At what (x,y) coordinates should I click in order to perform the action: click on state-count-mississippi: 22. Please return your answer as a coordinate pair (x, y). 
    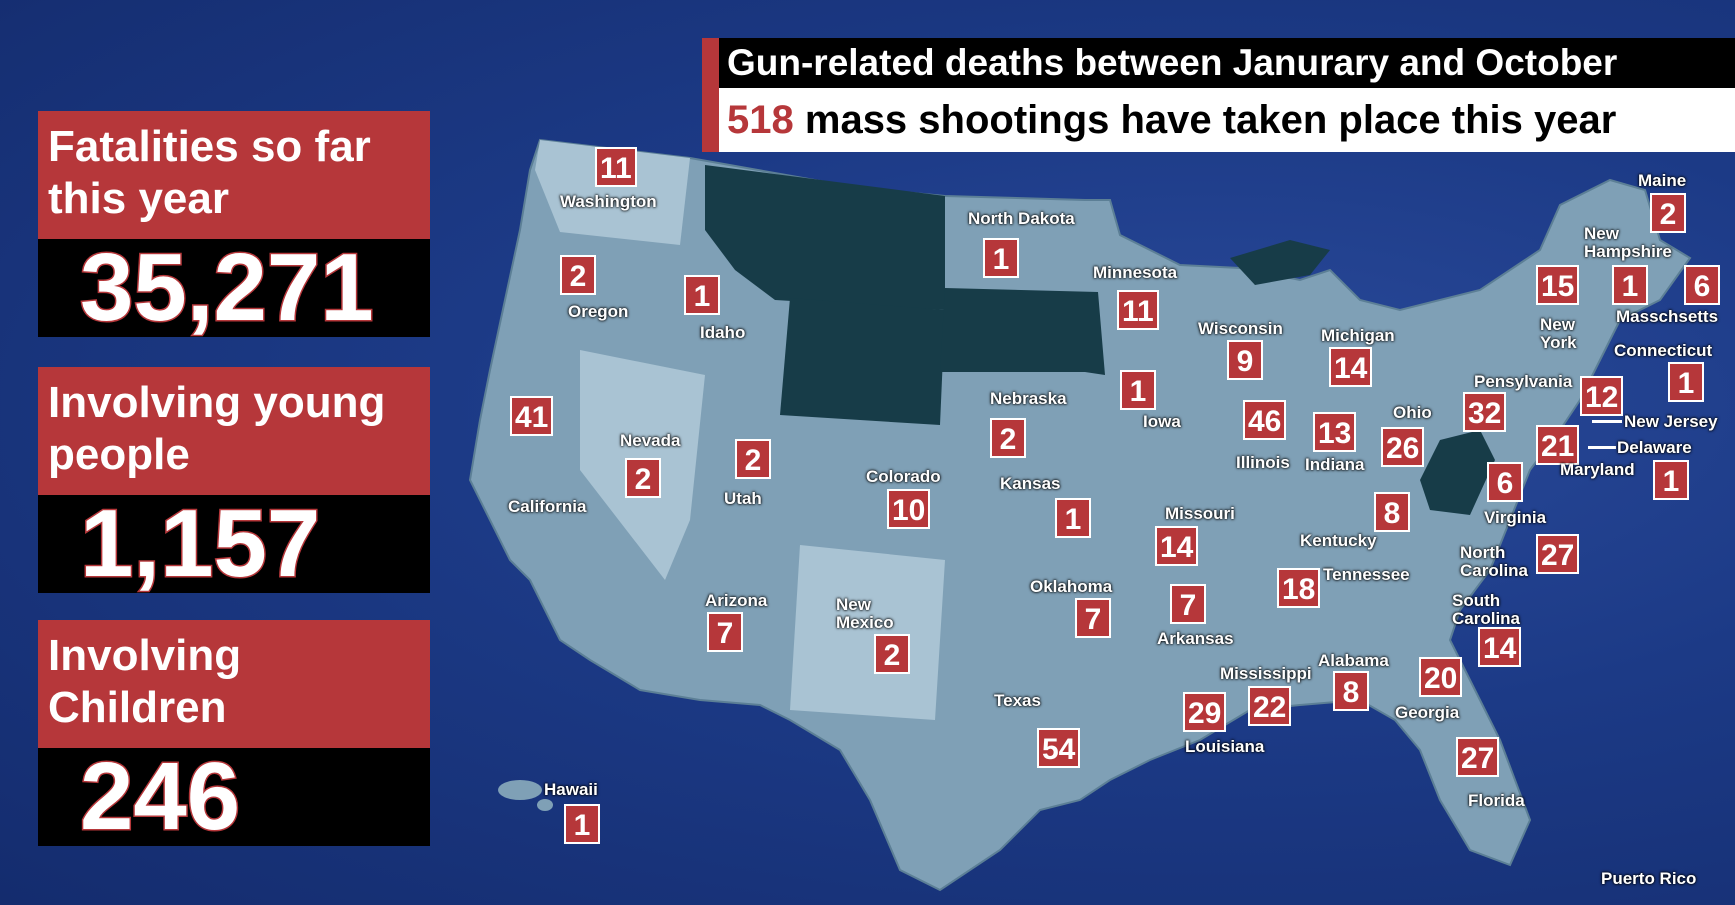
    Looking at the image, I should click on (1270, 706).